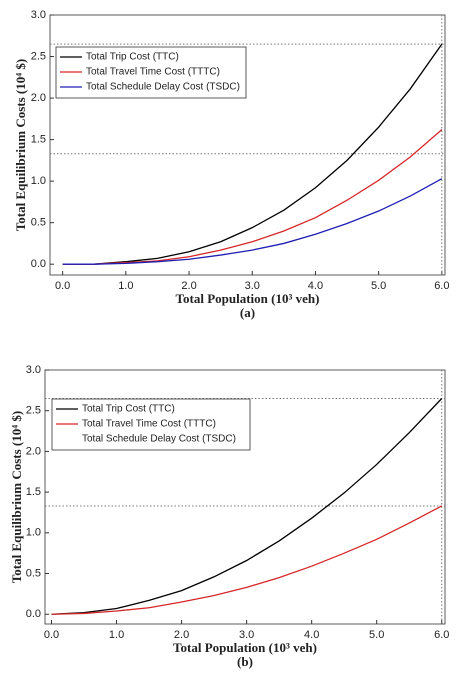 This screenshot has height=682, width=465. I want to click on subplot-title: (a), so click(247, 312).